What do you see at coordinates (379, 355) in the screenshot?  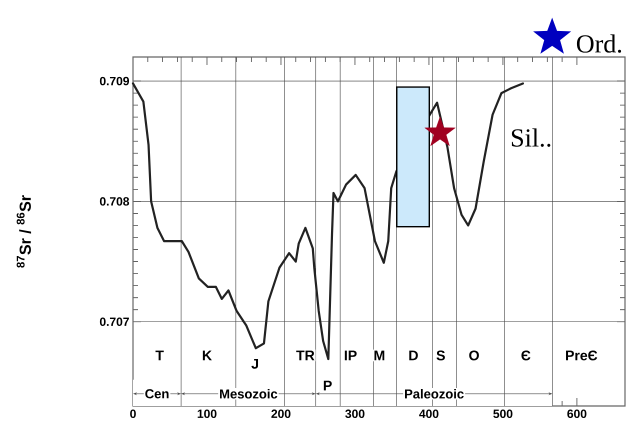 I see `annotation: M` at bounding box center [379, 355].